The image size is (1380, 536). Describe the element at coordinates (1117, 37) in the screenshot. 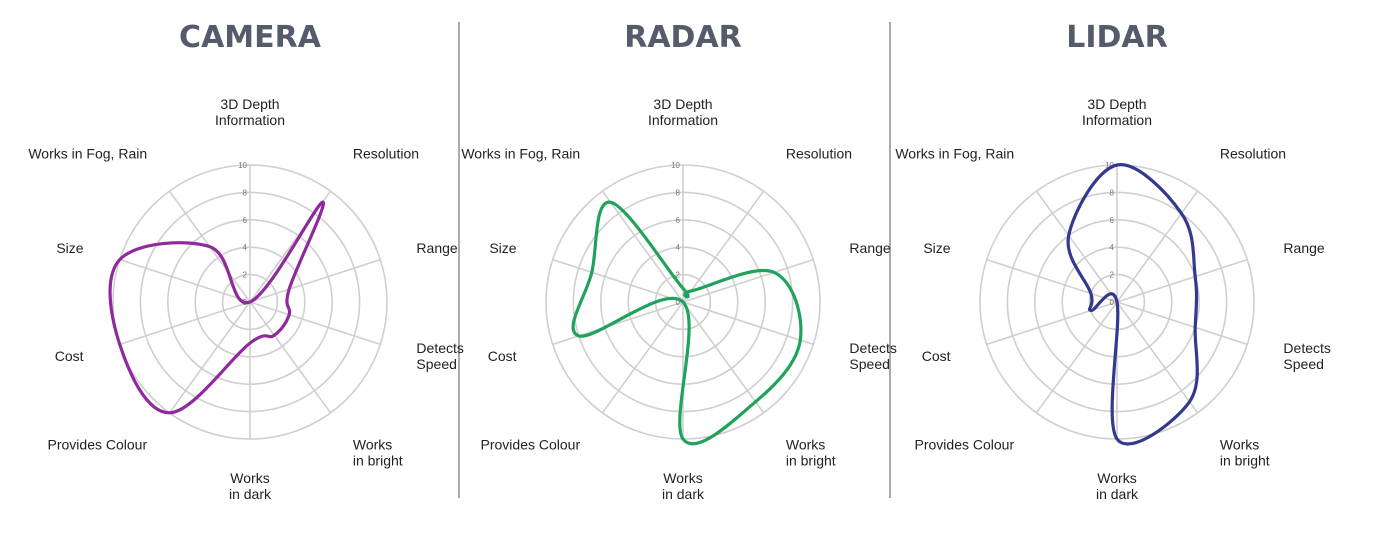

I see `chart-title: LIDAR` at that location.